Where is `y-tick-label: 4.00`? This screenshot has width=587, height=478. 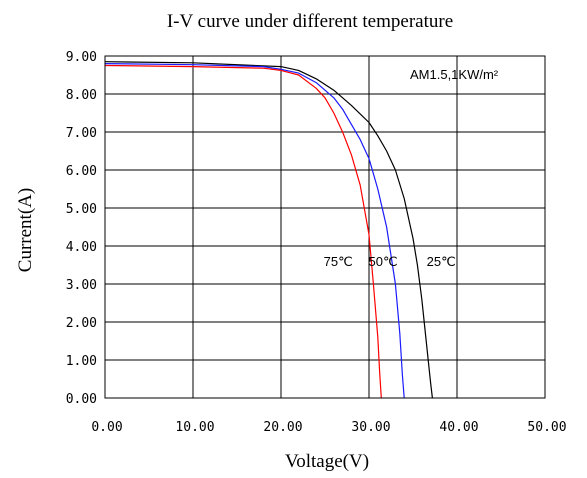
y-tick-label: 4.00 is located at coordinates (81, 247).